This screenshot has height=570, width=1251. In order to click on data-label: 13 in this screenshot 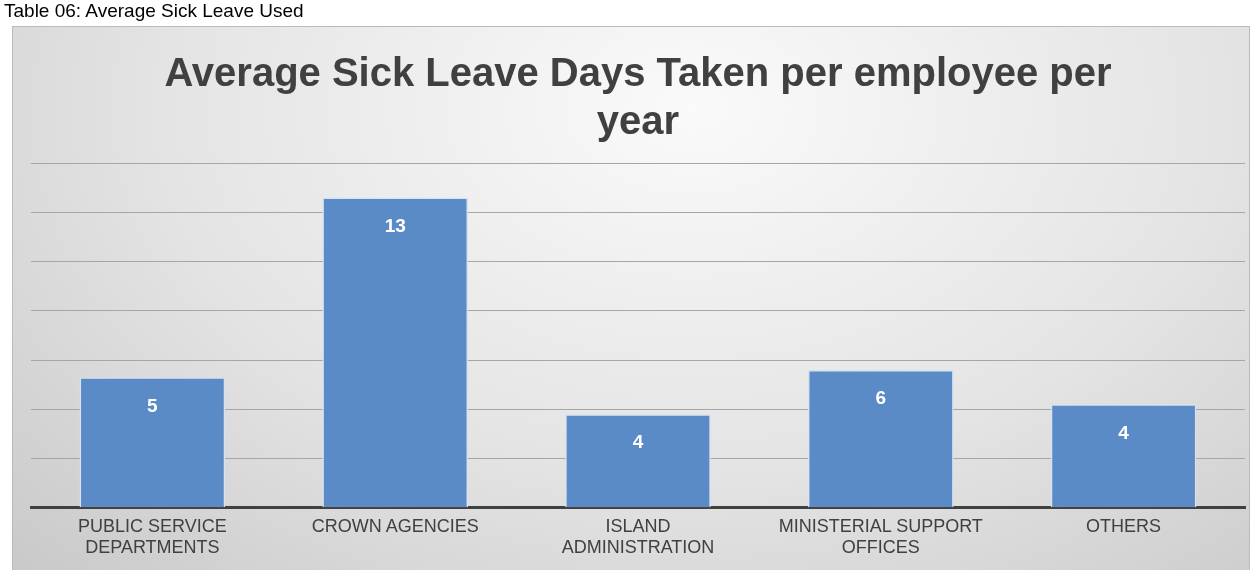, I will do `click(395, 225)`.